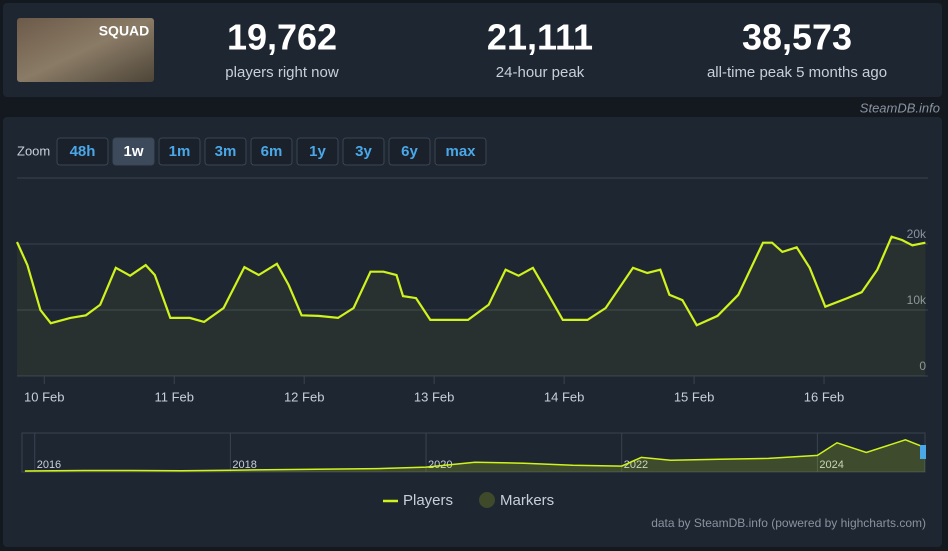  What do you see at coordinates (124, 31) in the screenshot?
I see `game-logo: SQUAD` at bounding box center [124, 31].